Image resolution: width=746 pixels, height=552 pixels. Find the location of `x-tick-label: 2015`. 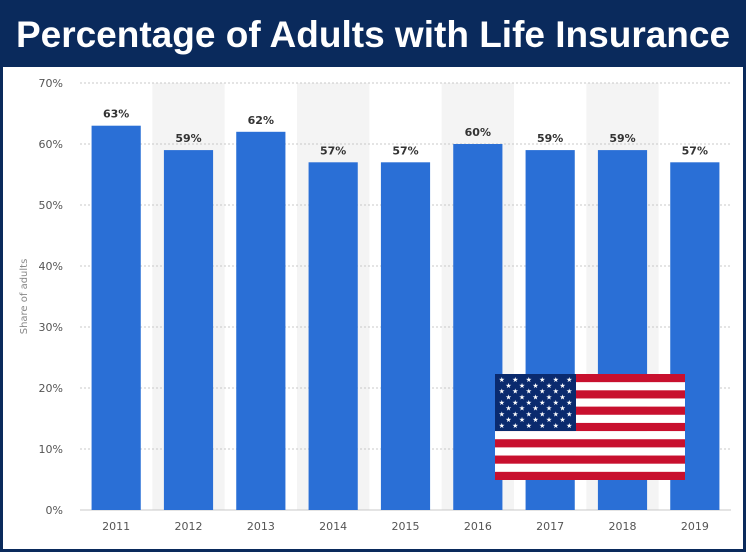

x-tick-label: 2015 is located at coordinates (406, 526).